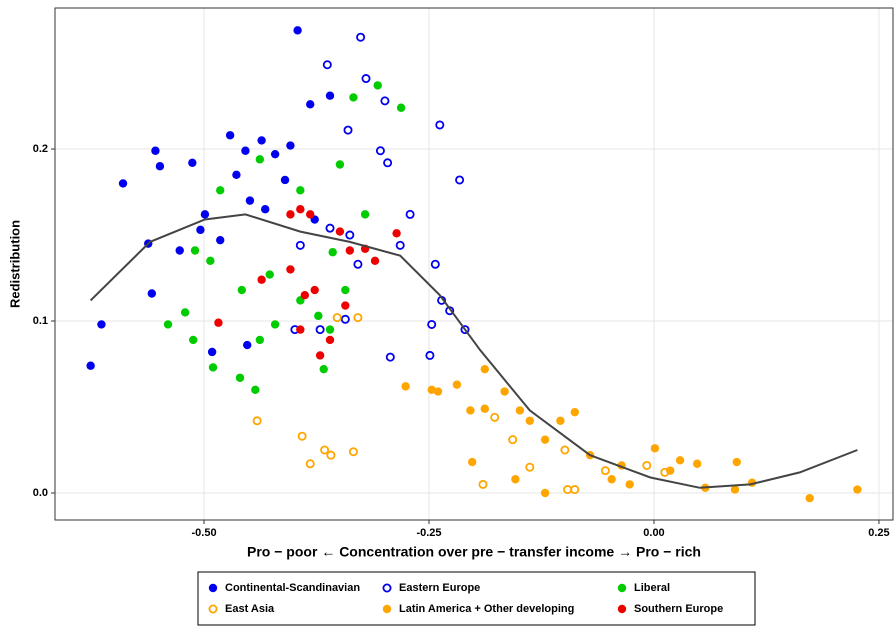  What do you see at coordinates (652, 588) in the screenshot?
I see `legend-label: Liberal` at bounding box center [652, 588].